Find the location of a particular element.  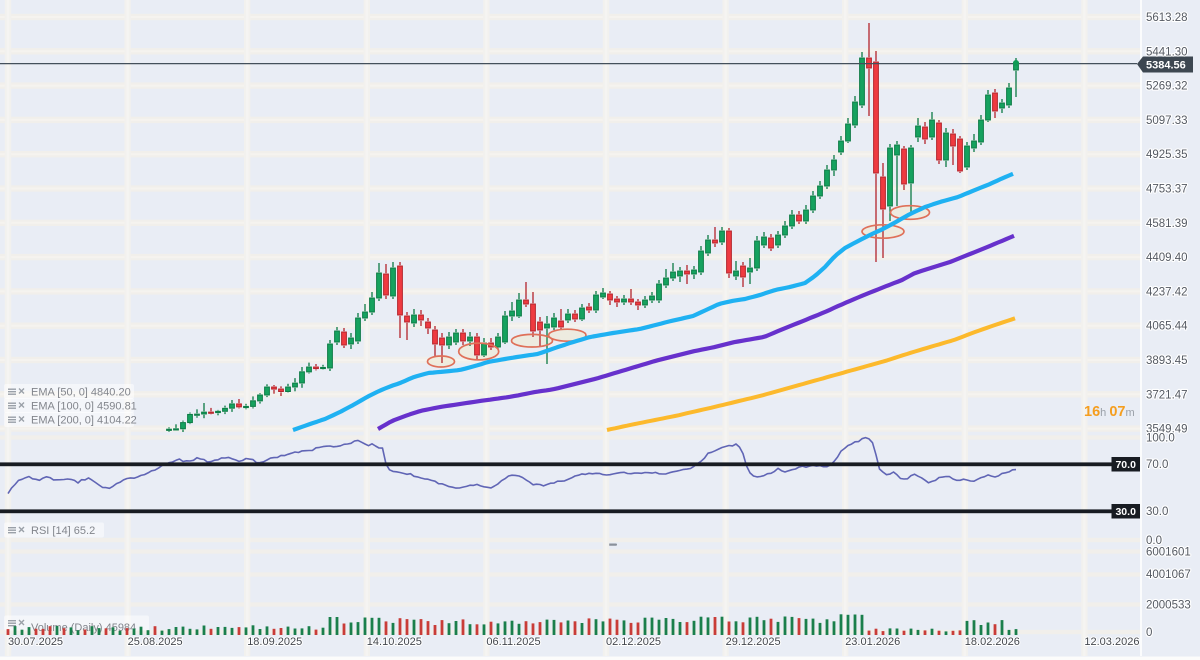

svg-text: 02.12.2025 is located at coordinates (633, 642).